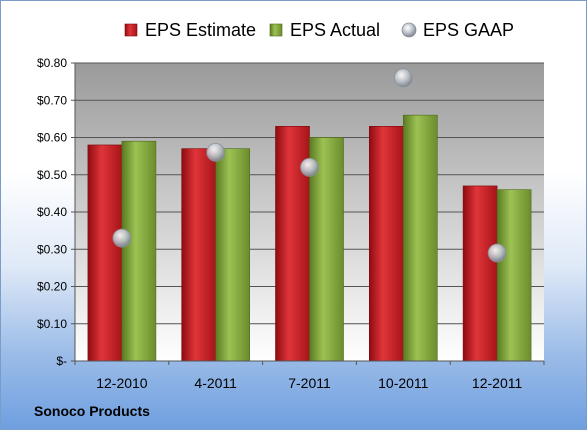 This screenshot has width=587, height=430. Describe the element at coordinates (61, 361) in the screenshot. I see `y-tick-label: $-` at that location.